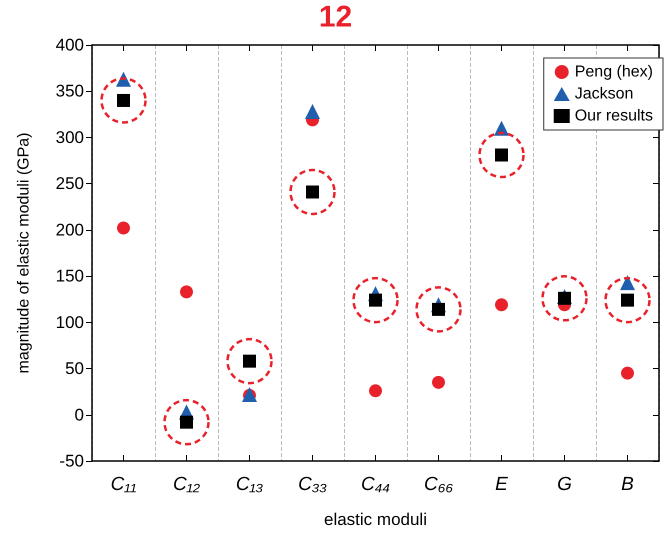 This screenshot has width=671, height=536. What do you see at coordinates (501, 484) in the screenshot?
I see `x-tick-label: E` at bounding box center [501, 484].